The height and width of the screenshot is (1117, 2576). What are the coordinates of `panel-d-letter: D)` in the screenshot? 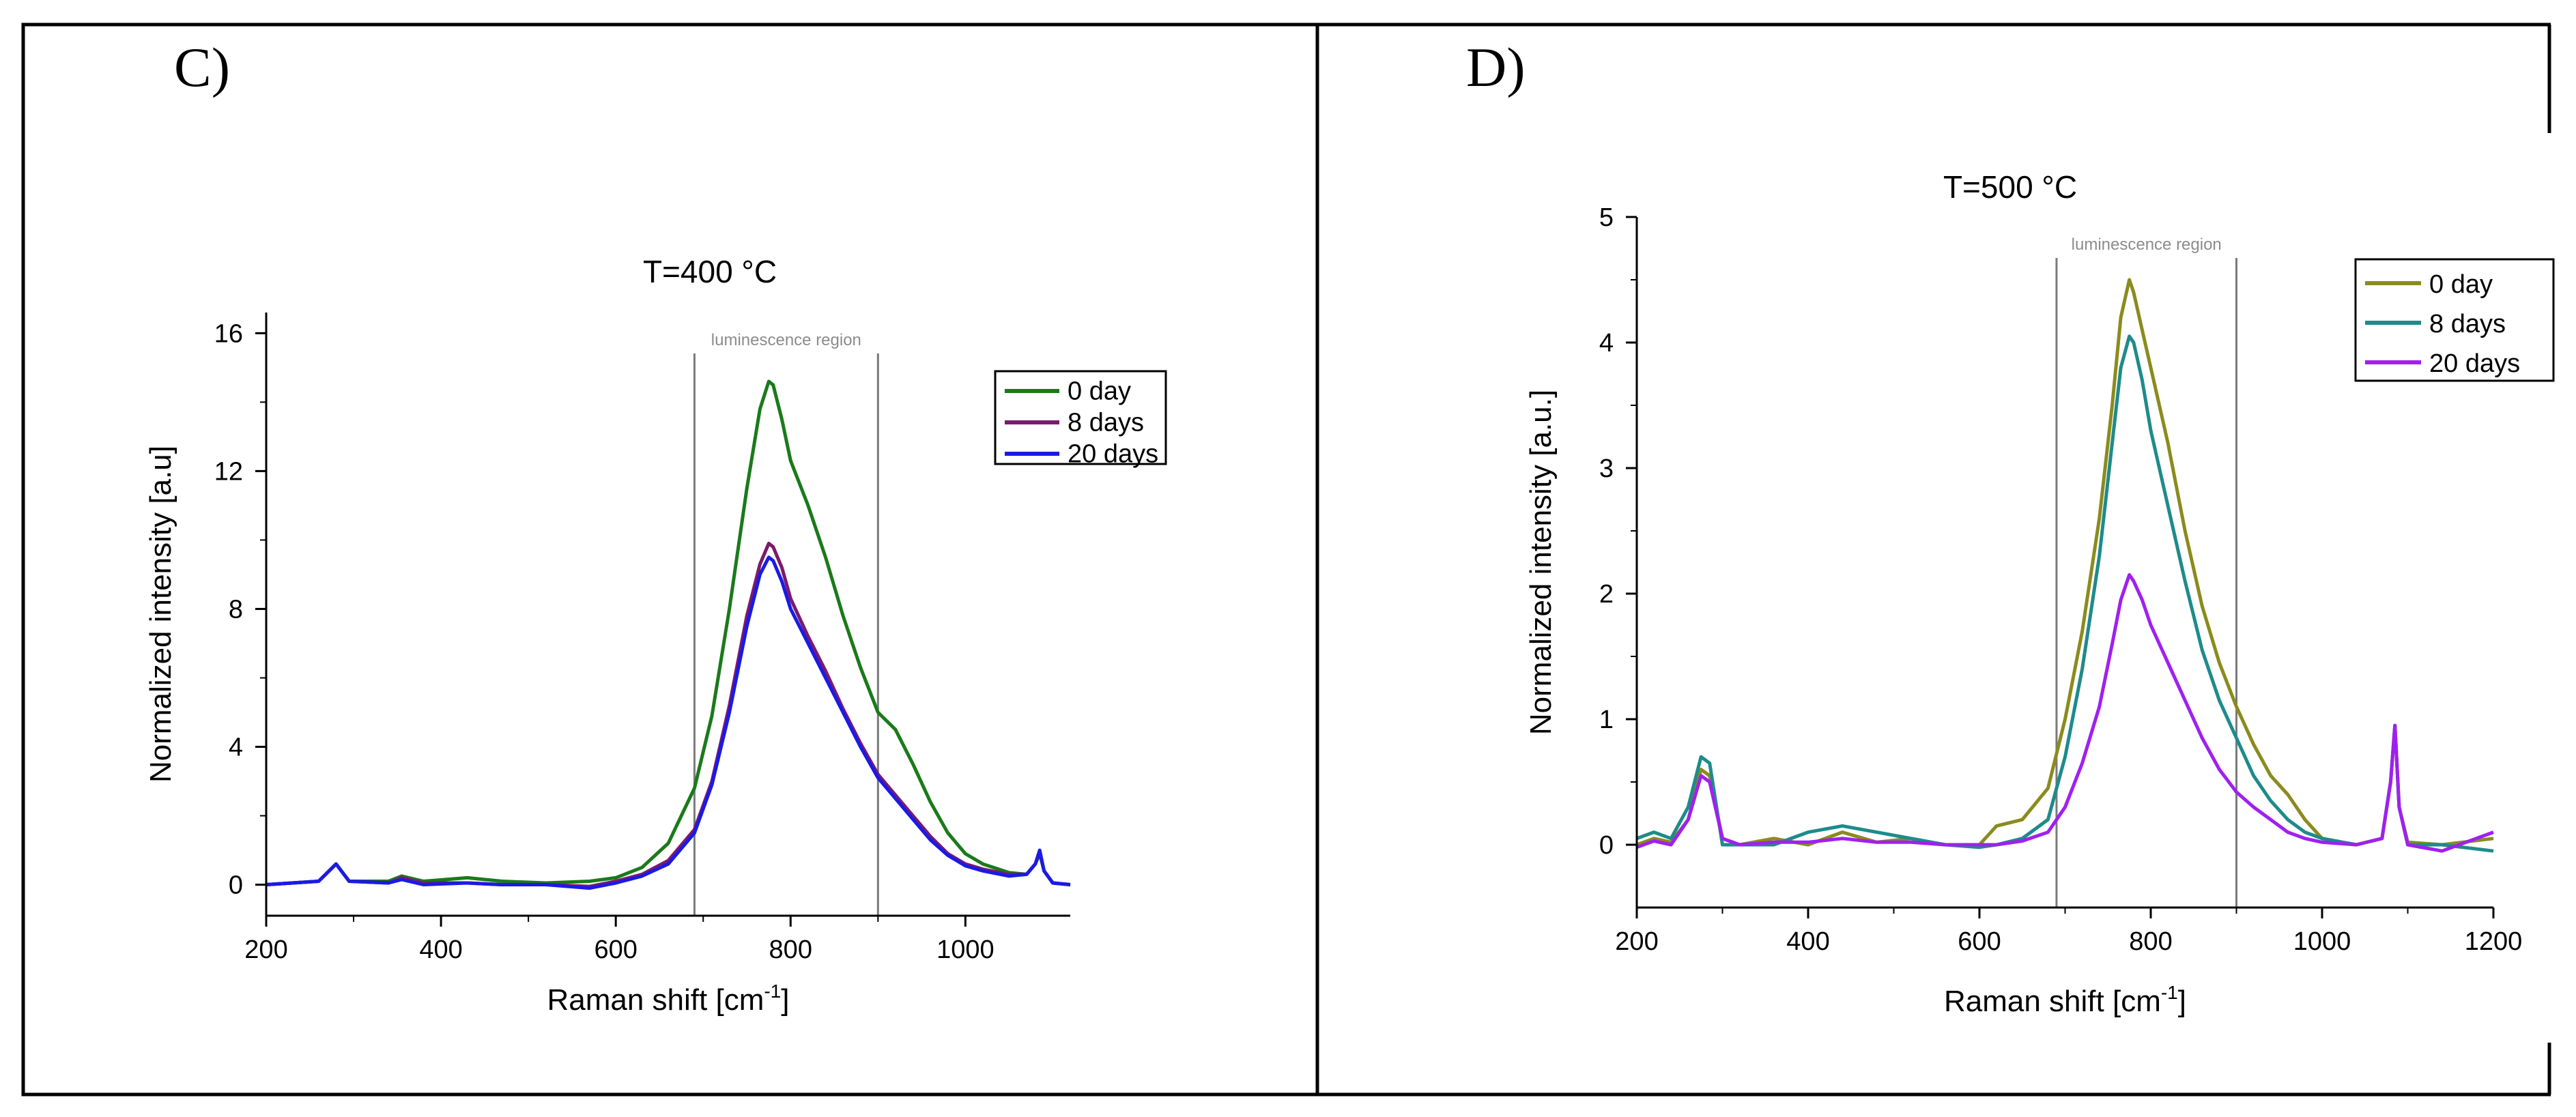 It's located at (1496, 67).